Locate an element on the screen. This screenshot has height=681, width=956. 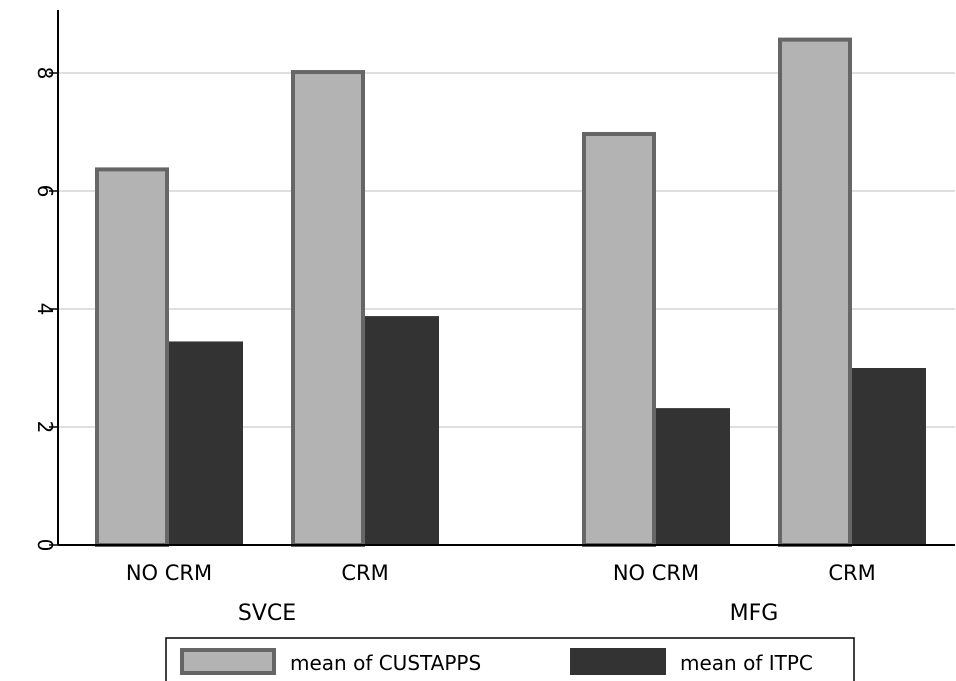
y-tick-label: 4 is located at coordinates (45, 309).